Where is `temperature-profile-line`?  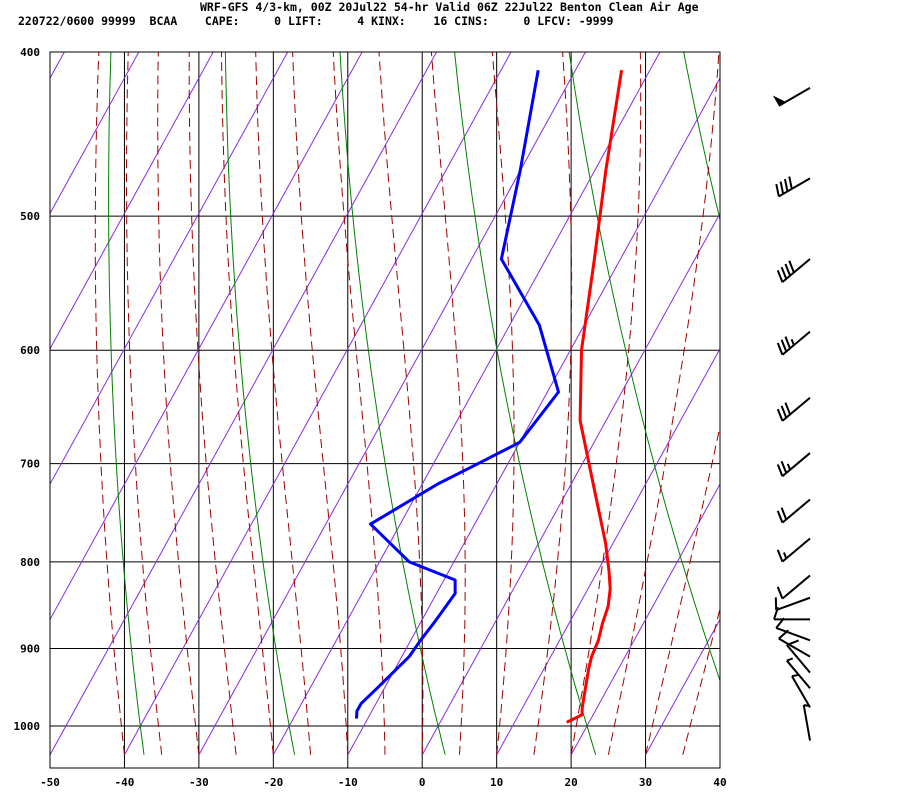
temperature-profile-line is located at coordinates (595, 396).